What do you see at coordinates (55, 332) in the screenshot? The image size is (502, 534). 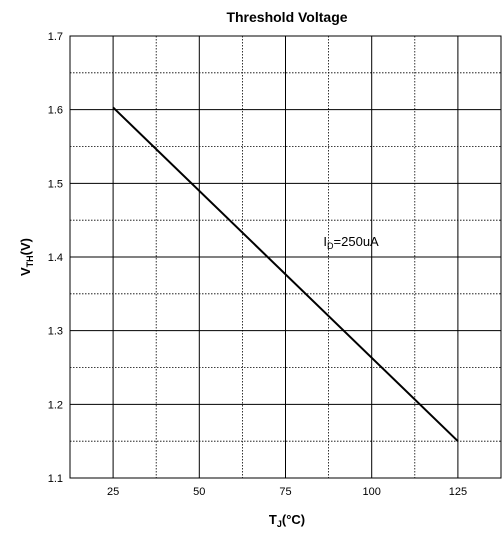 I see `y-tick-label: 1.3` at bounding box center [55, 332].